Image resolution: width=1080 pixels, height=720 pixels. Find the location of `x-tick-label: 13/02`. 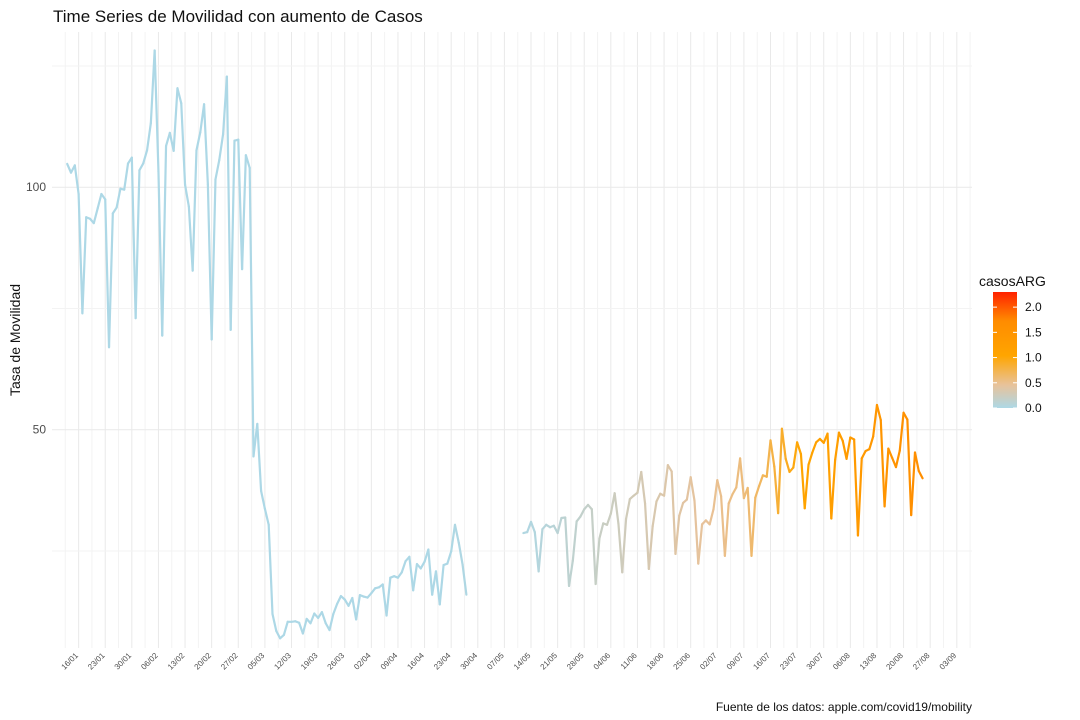

x-tick-label: 13/02 is located at coordinates (176, 661).